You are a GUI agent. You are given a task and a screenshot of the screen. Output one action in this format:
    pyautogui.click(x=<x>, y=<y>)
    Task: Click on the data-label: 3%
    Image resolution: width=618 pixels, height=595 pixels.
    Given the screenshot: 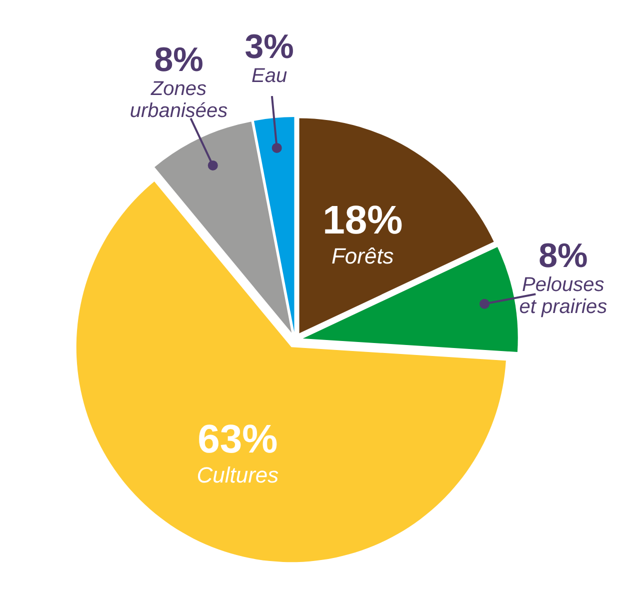 What is the action you would take?
    pyautogui.click(x=269, y=47)
    